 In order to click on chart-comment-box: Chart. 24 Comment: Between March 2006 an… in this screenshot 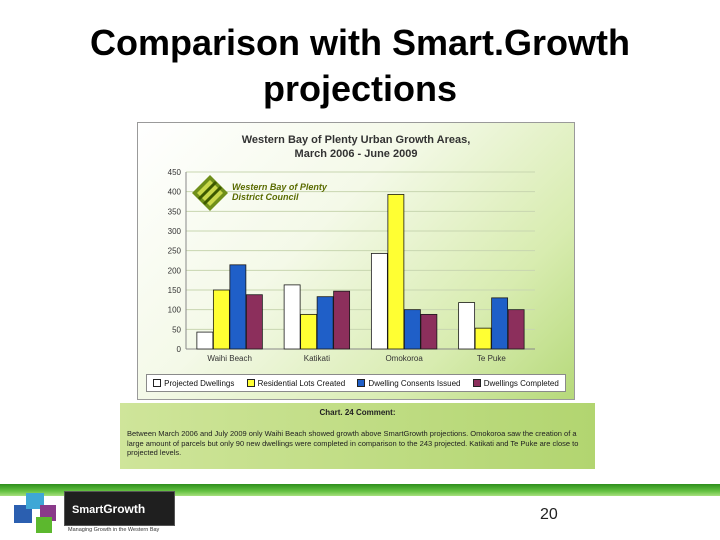, I will do `click(357, 436)`.